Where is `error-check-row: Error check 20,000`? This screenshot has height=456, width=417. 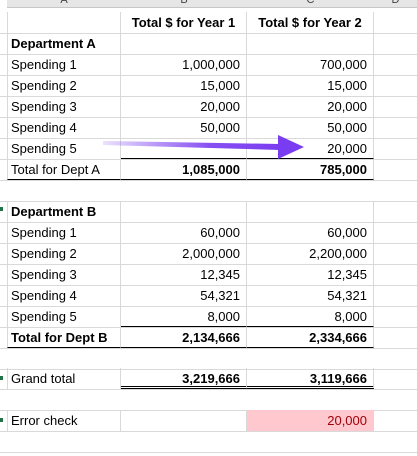 error-check-row: Error check 20,000 is located at coordinates (208, 421).